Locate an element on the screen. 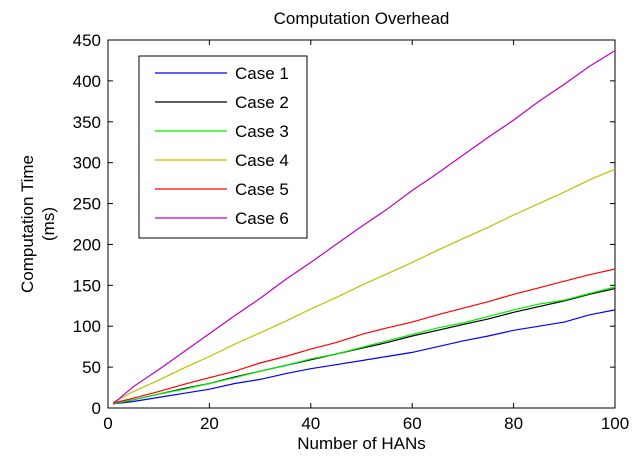 The image size is (642, 456). y-tick-label: 100 is located at coordinates (87, 326).